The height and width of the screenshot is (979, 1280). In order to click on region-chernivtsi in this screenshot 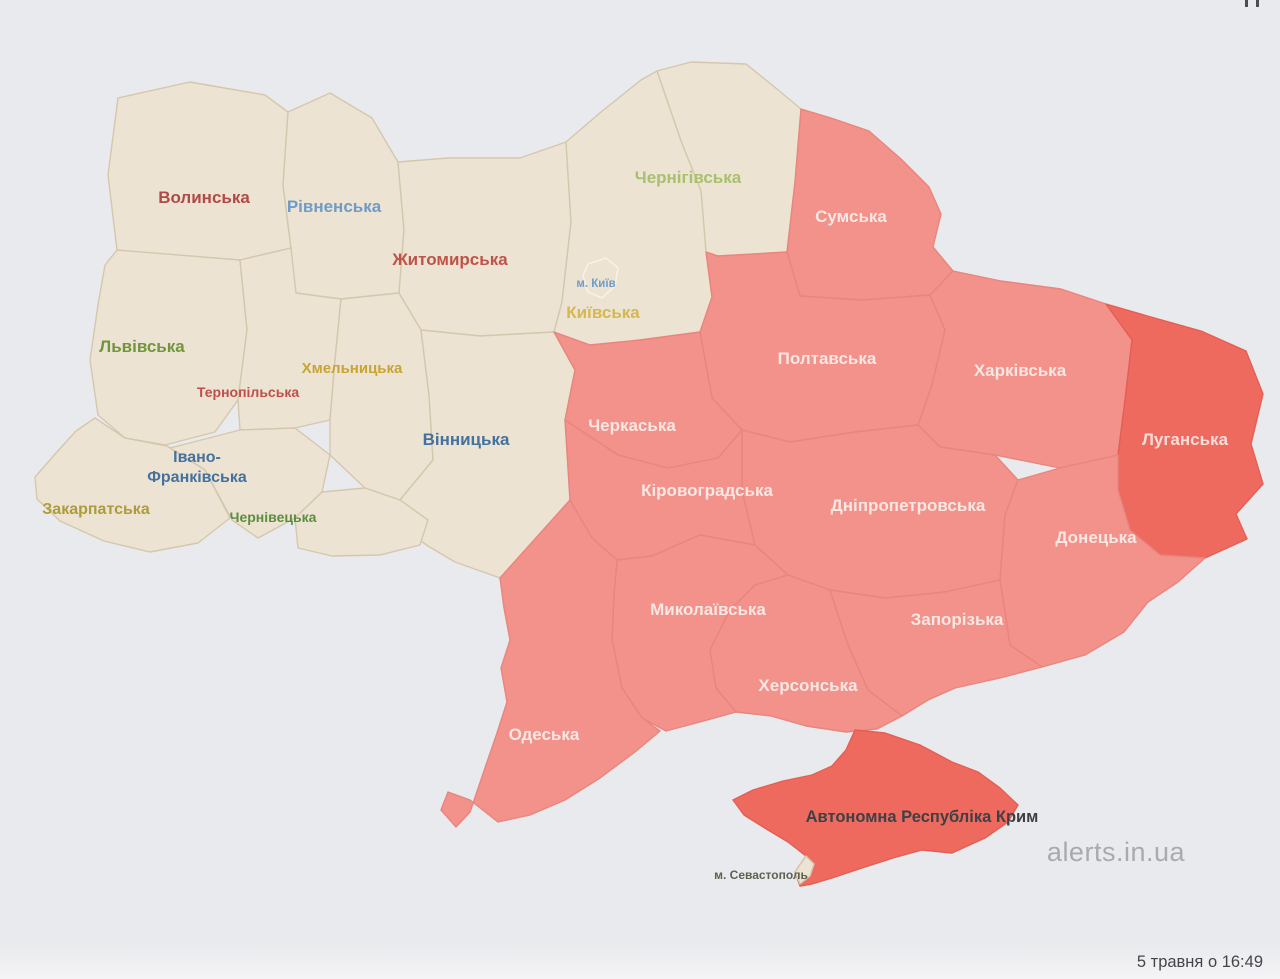, I will do `click(361, 522)`.